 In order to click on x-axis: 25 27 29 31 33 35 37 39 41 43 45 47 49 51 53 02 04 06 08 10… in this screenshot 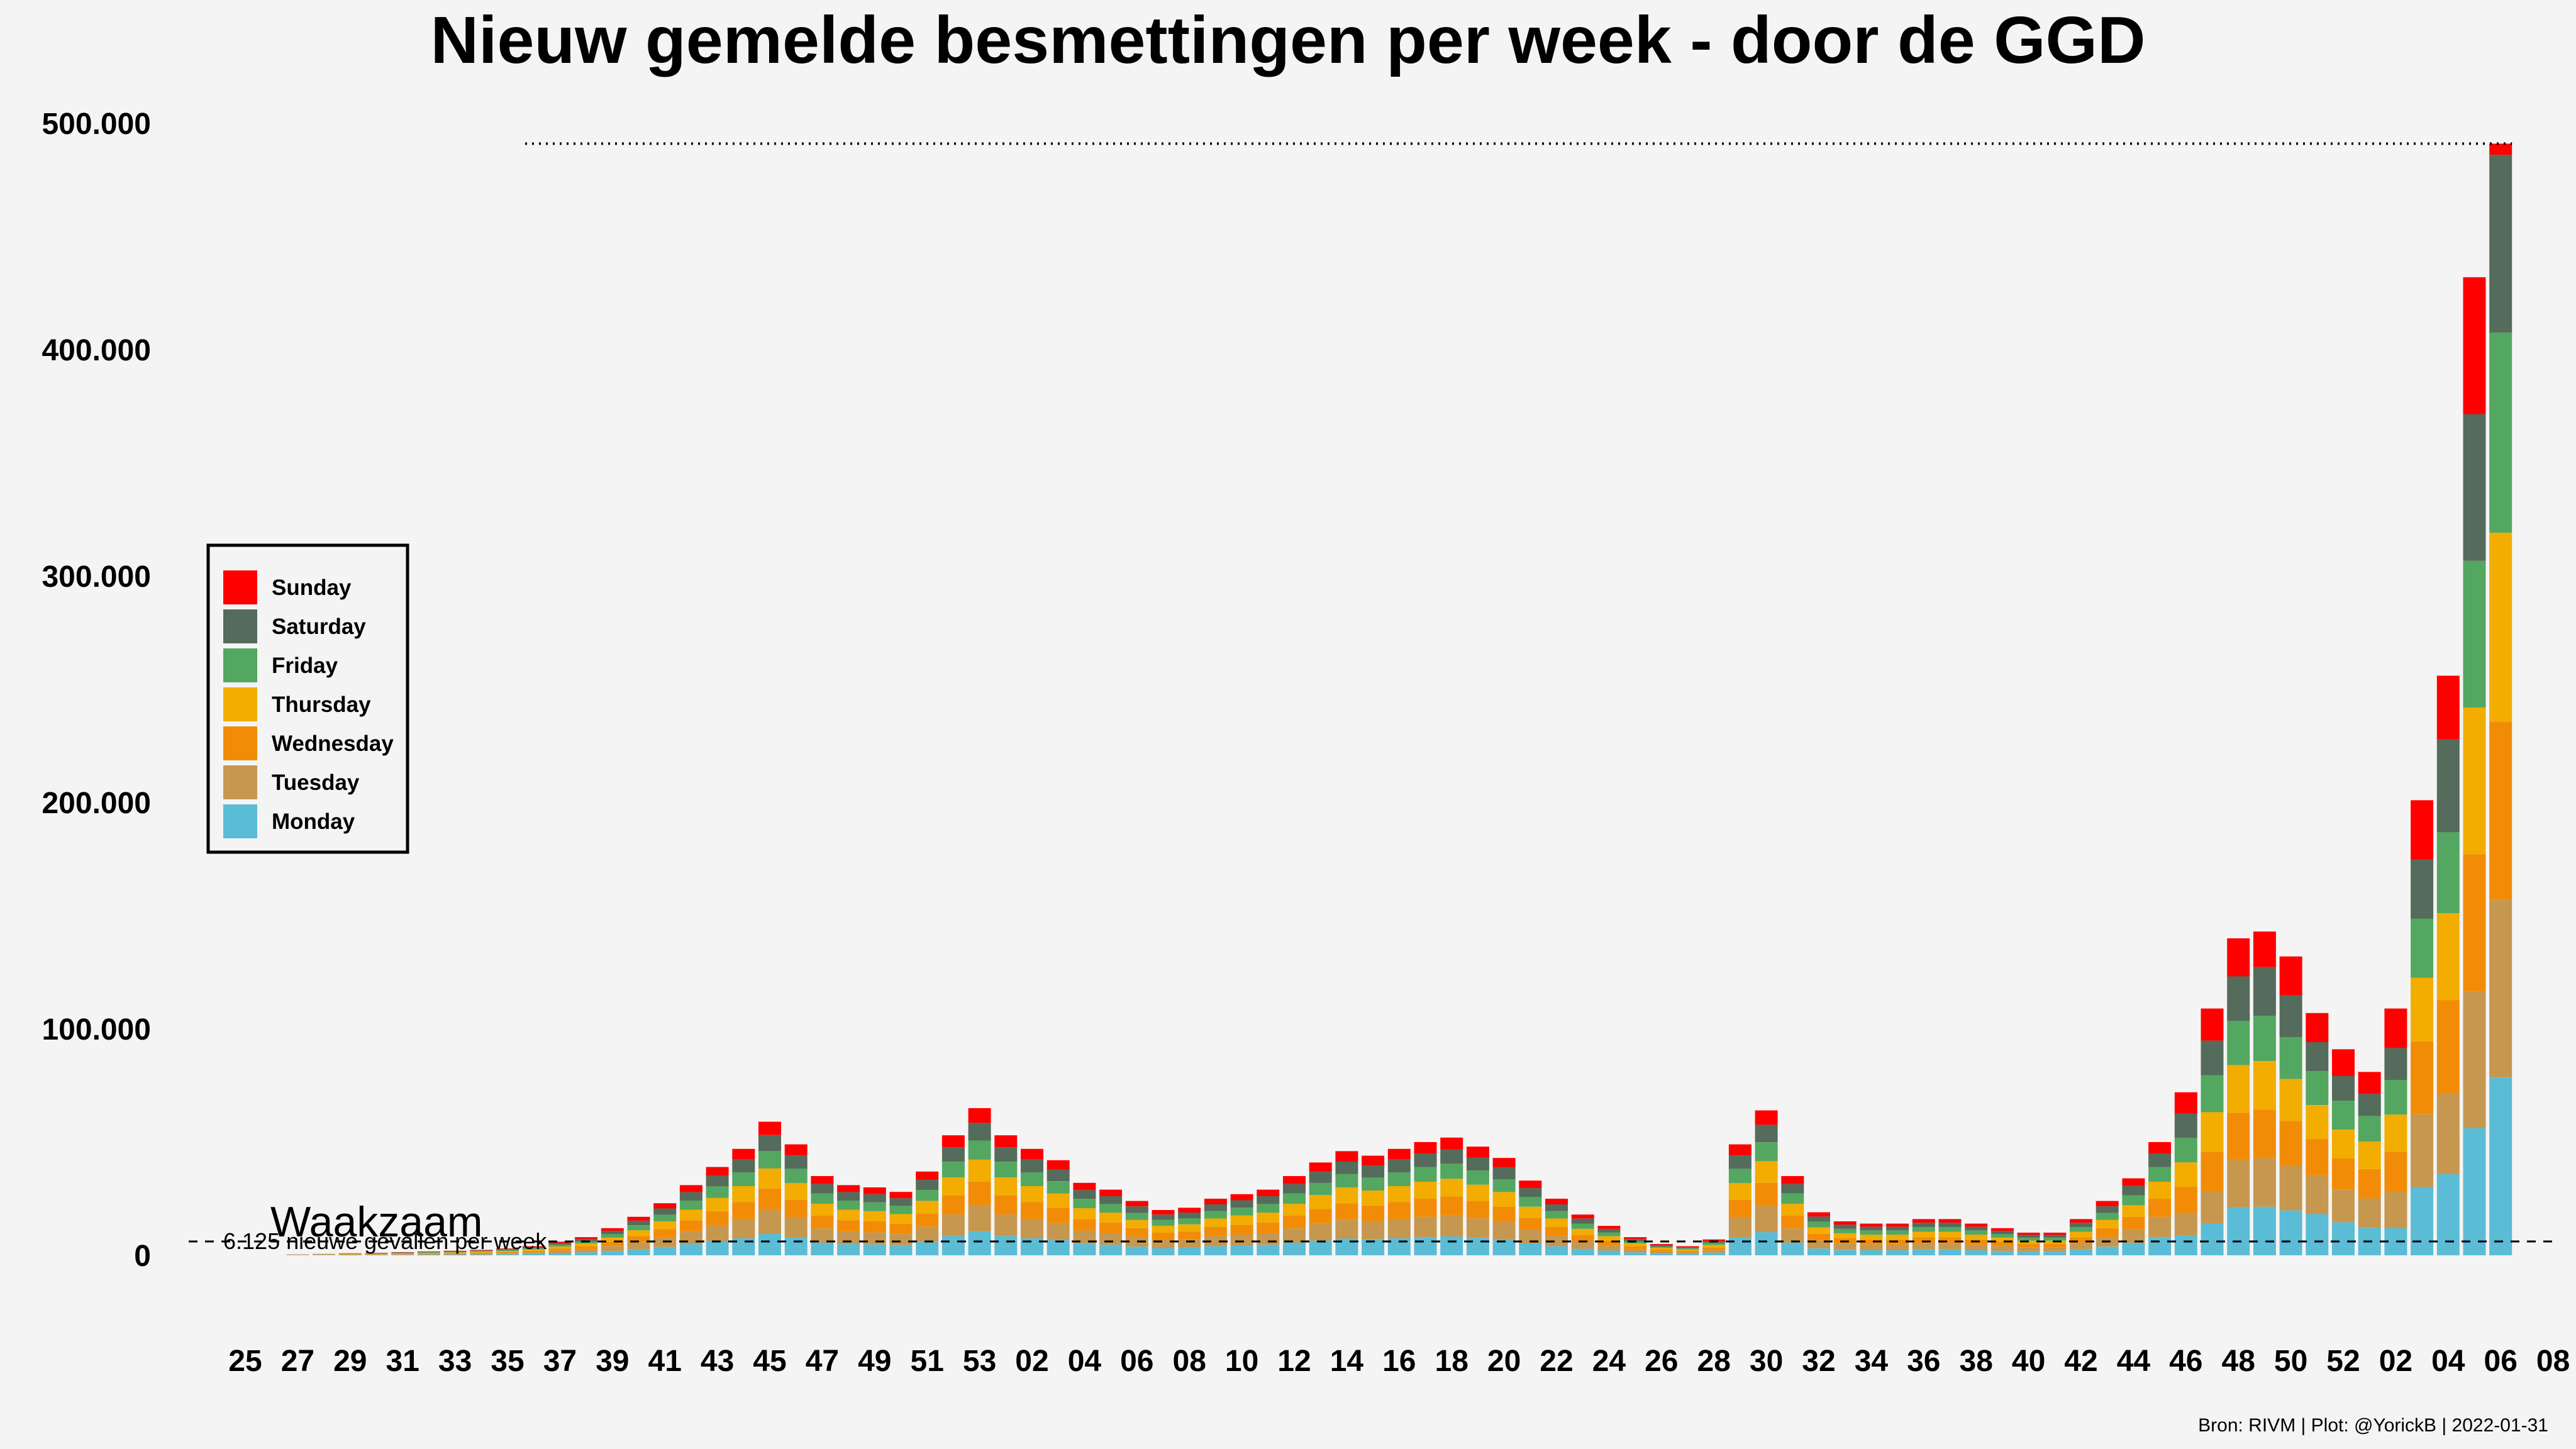, I will do `click(1399, 1361)`.